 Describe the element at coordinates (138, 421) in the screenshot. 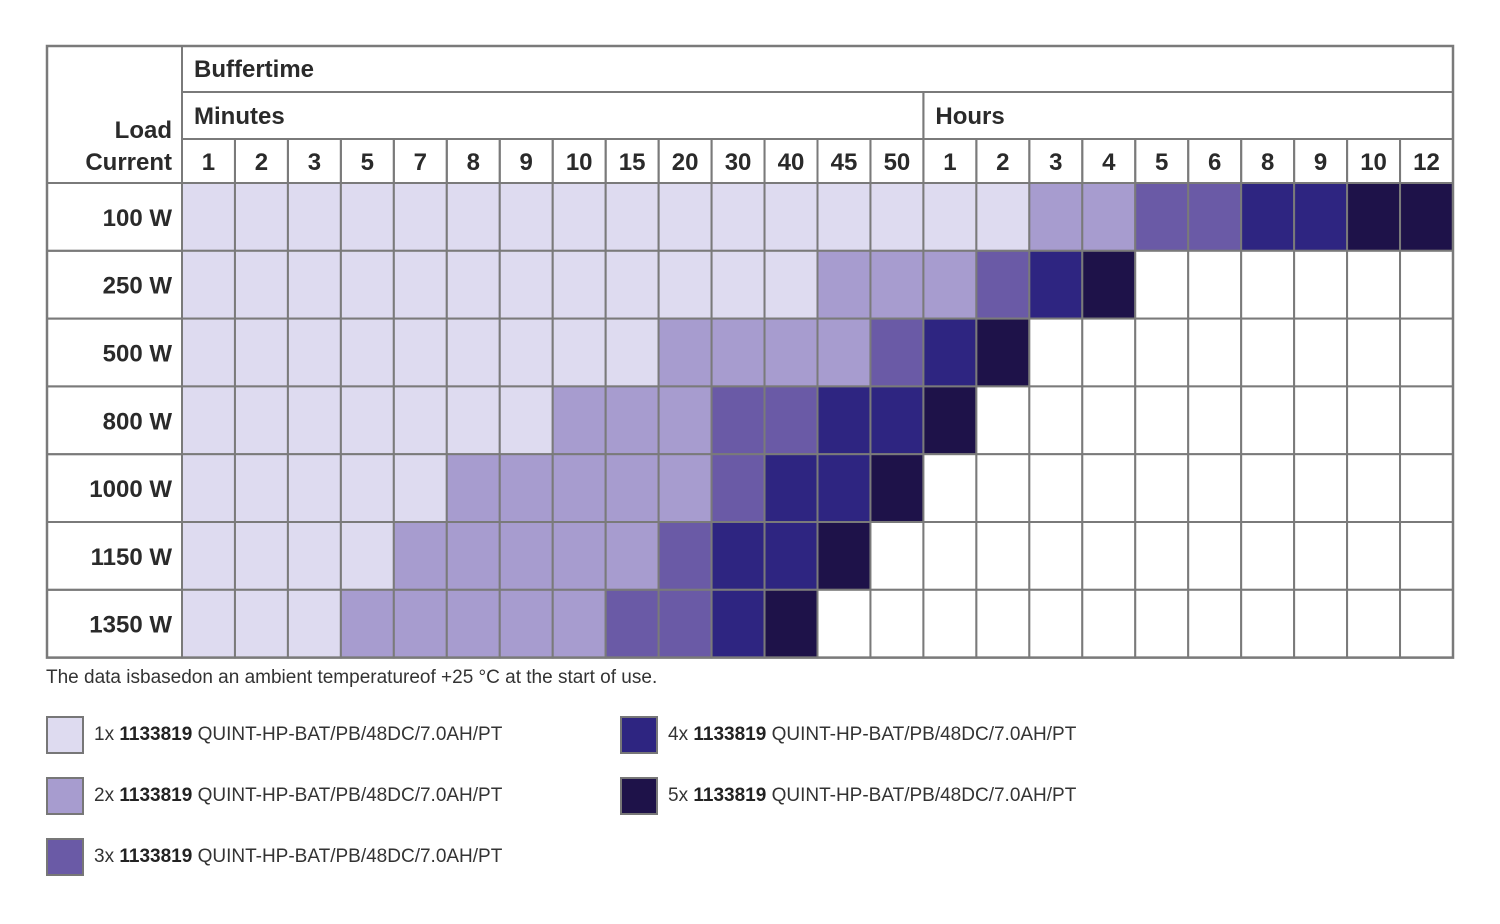

I see `row-label: 800 W` at that location.